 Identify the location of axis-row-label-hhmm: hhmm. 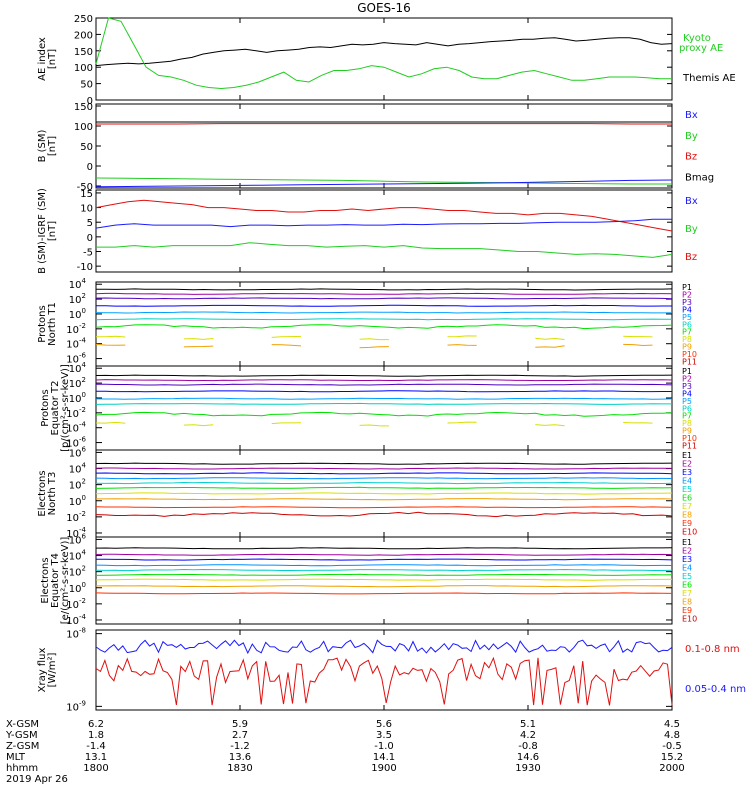
(22, 768).